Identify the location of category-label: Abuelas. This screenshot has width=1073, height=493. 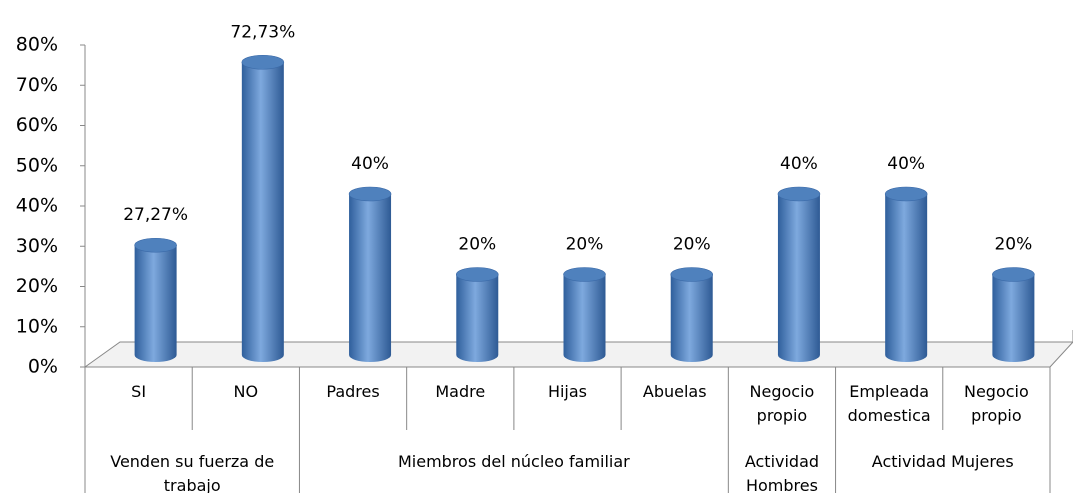
(674, 391).